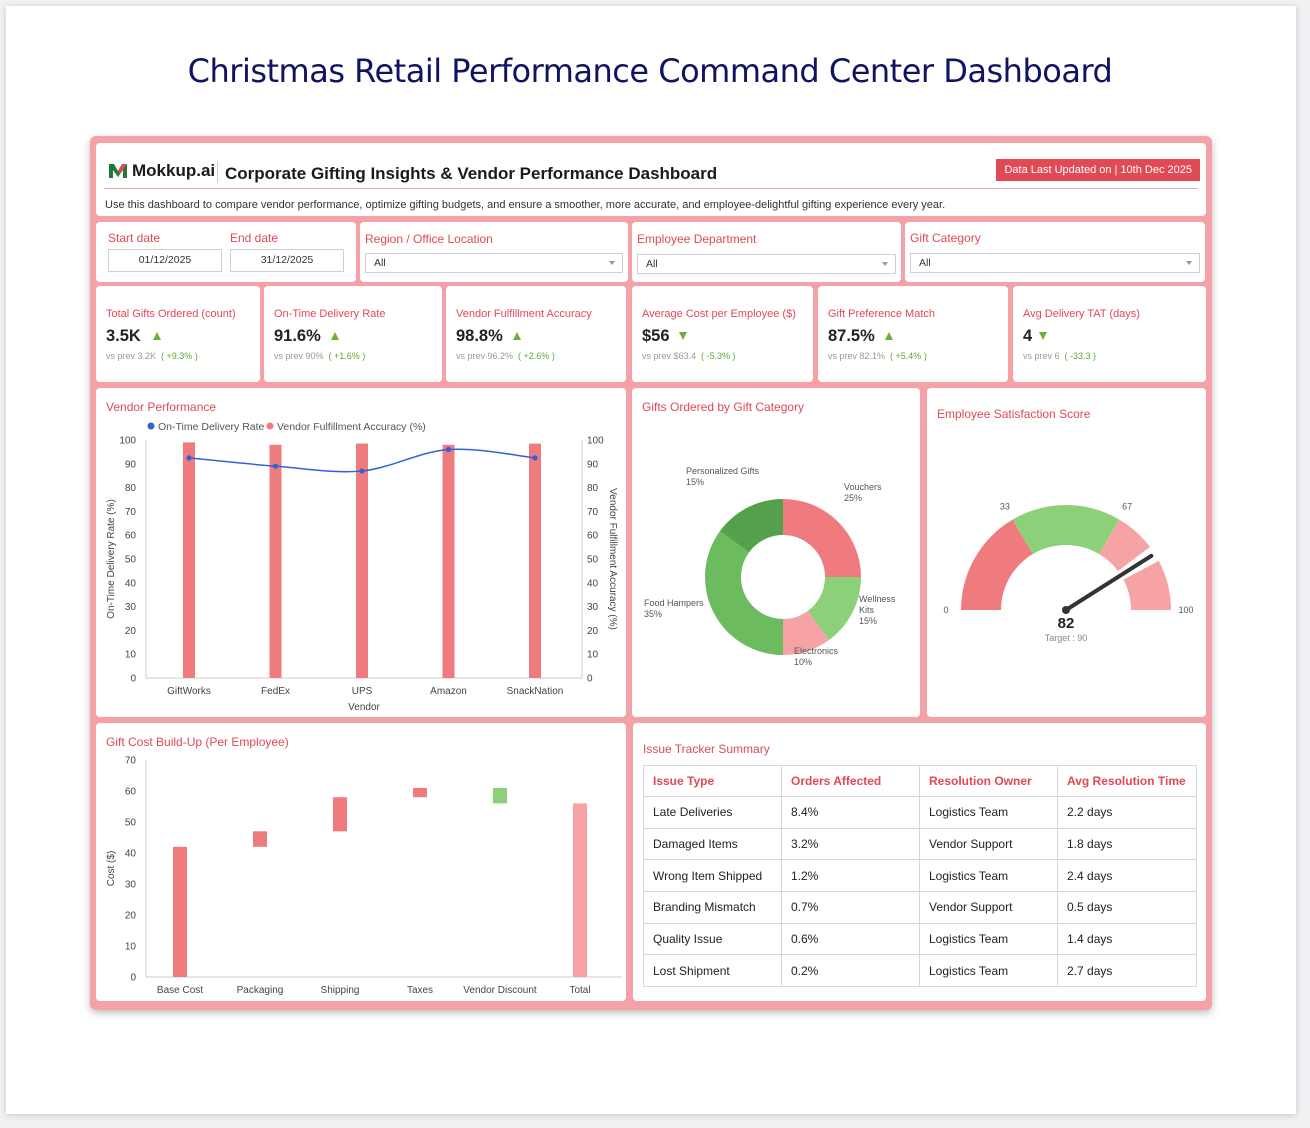 The image size is (1310, 1128). What do you see at coordinates (595, 441) in the screenshot?
I see `y2-tick-label: 100` at bounding box center [595, 441].